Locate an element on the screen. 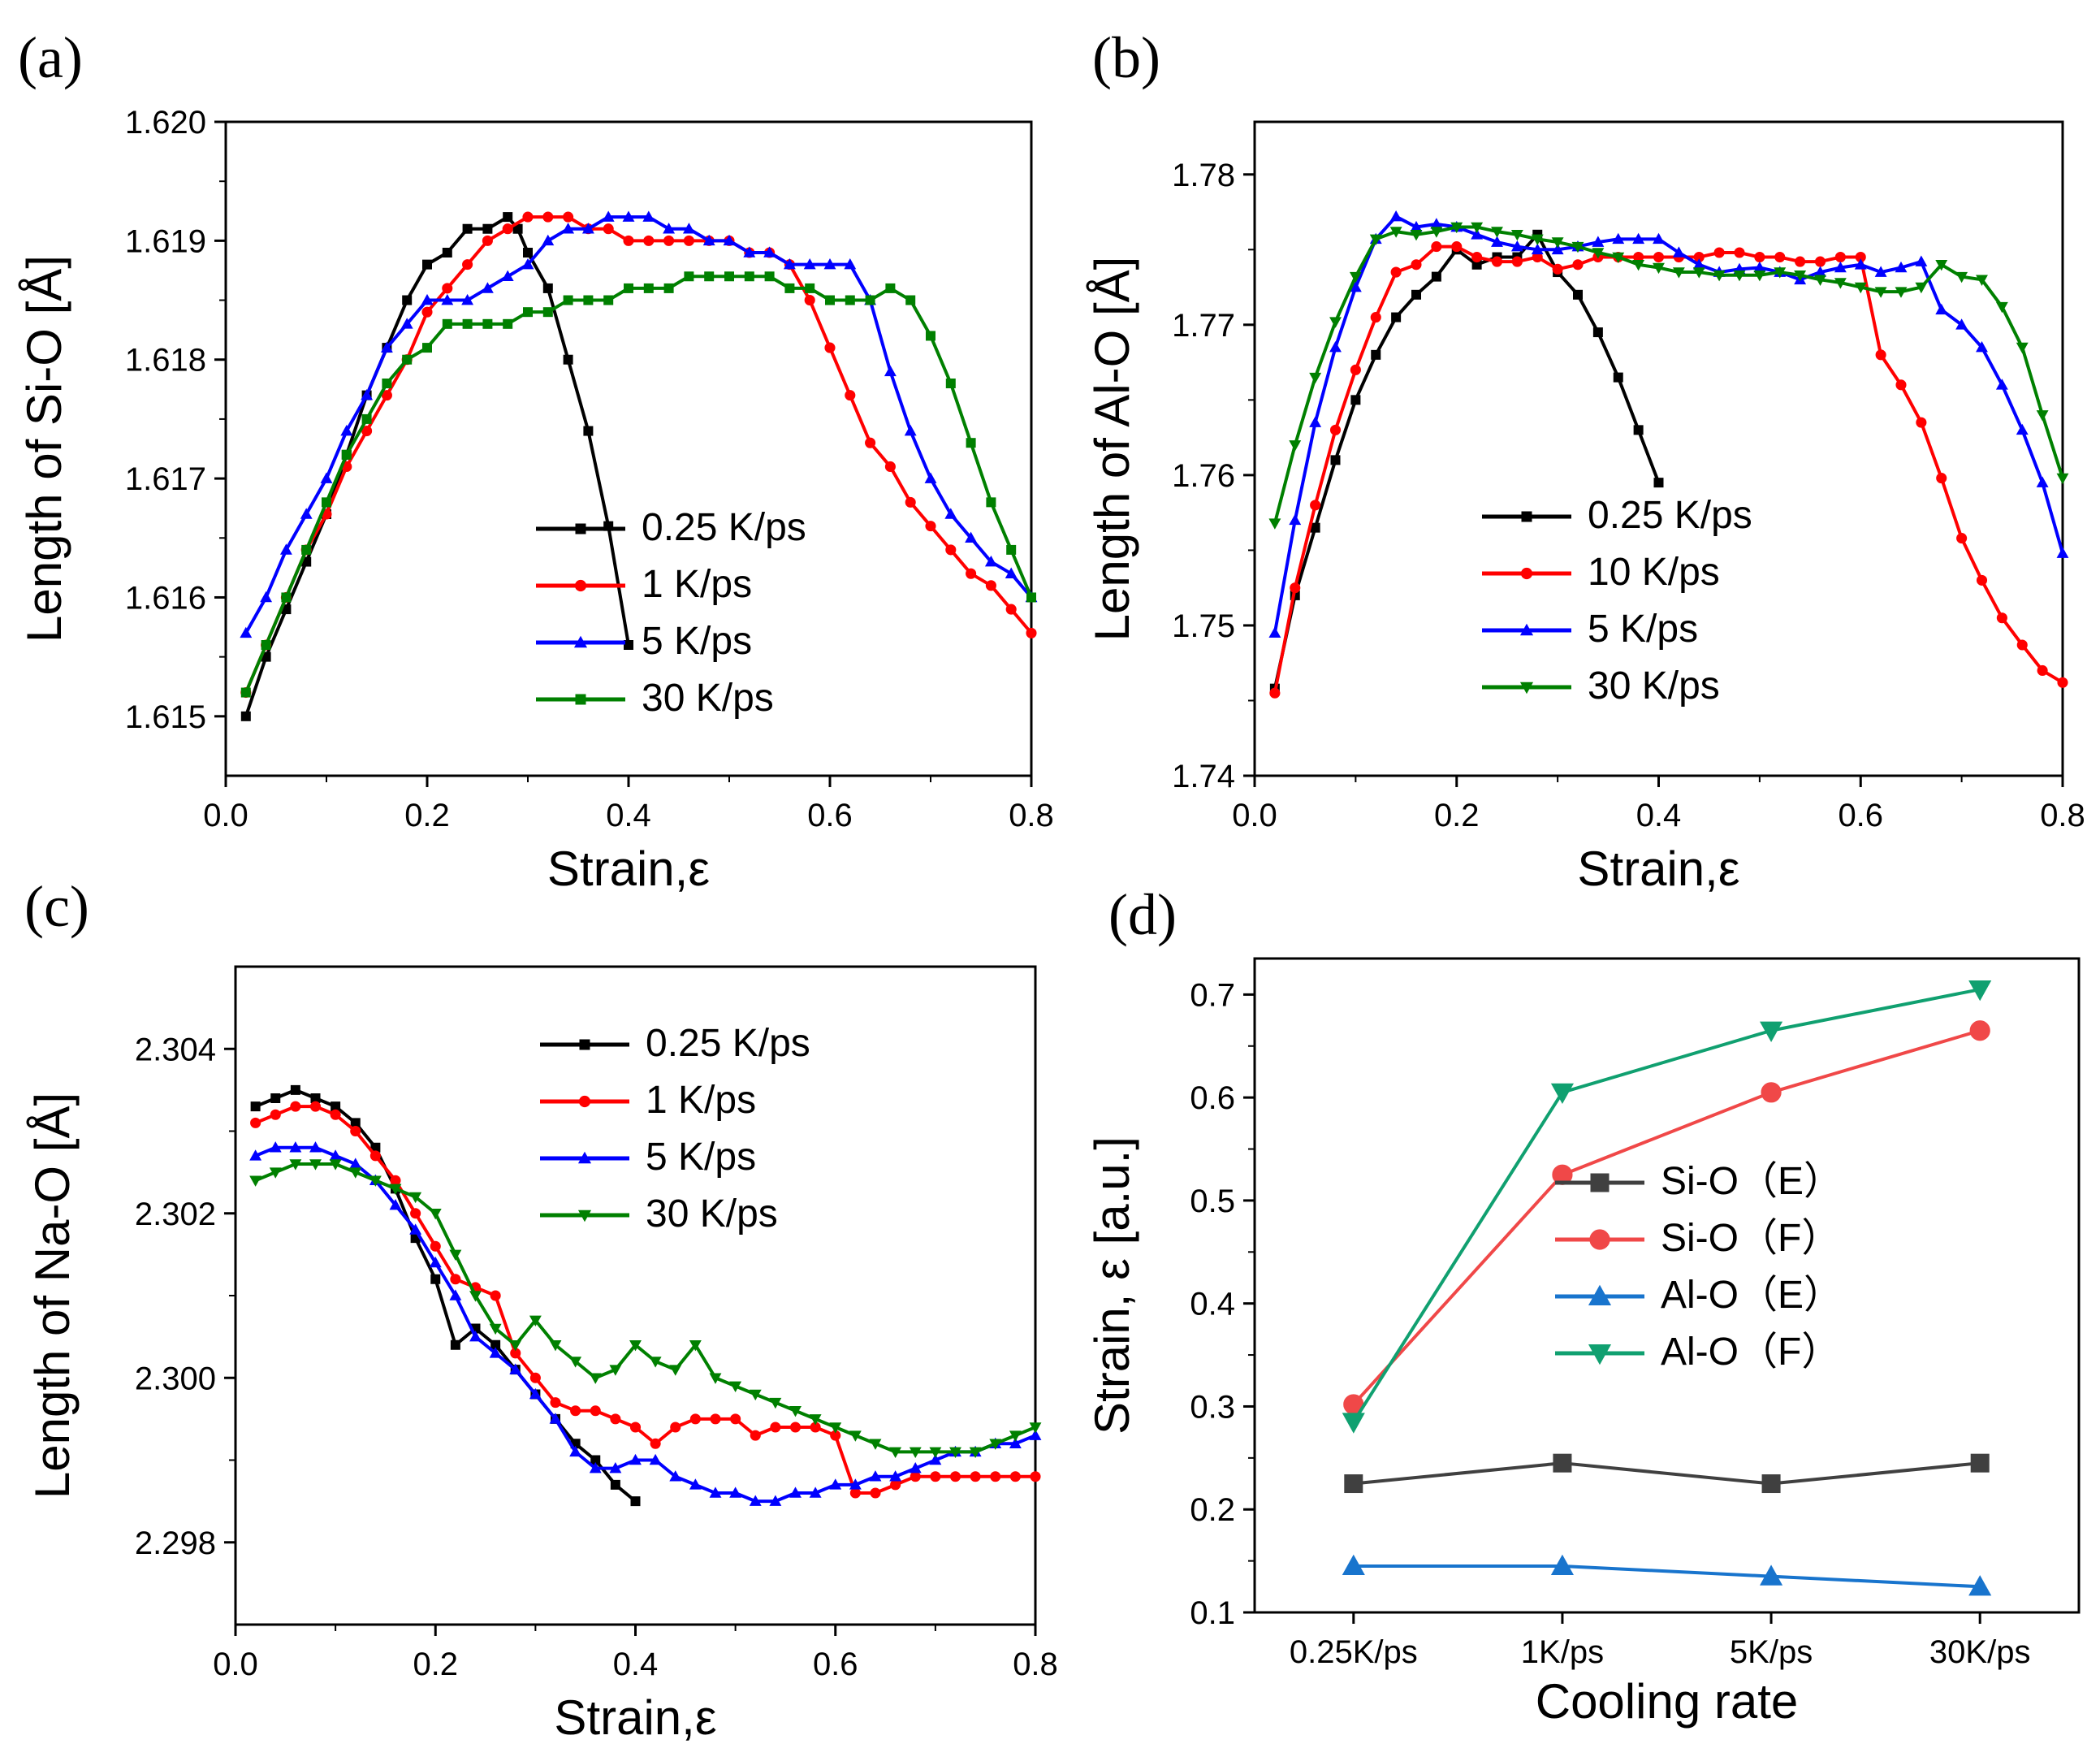  x-tick-label: 5K/ps is located at coordinates (1771, 1652).